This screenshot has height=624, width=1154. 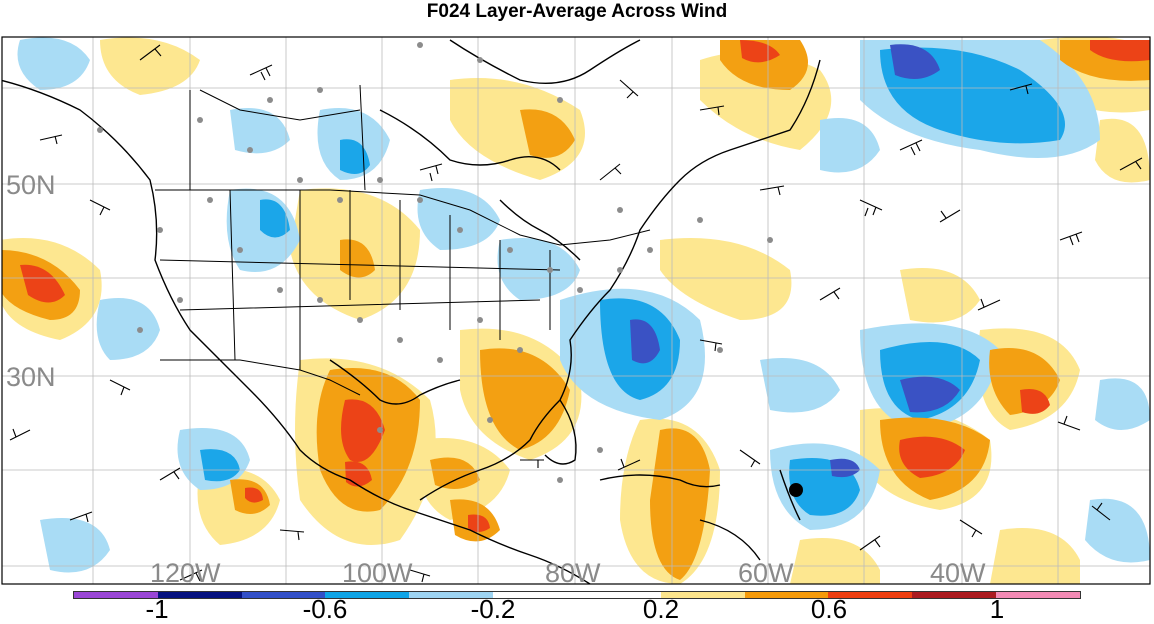 What do you see at coordinates (325, 609) in the screenshot?
I see `colorbar-label-neg06: -0.6` at bounding box center [325, 609].